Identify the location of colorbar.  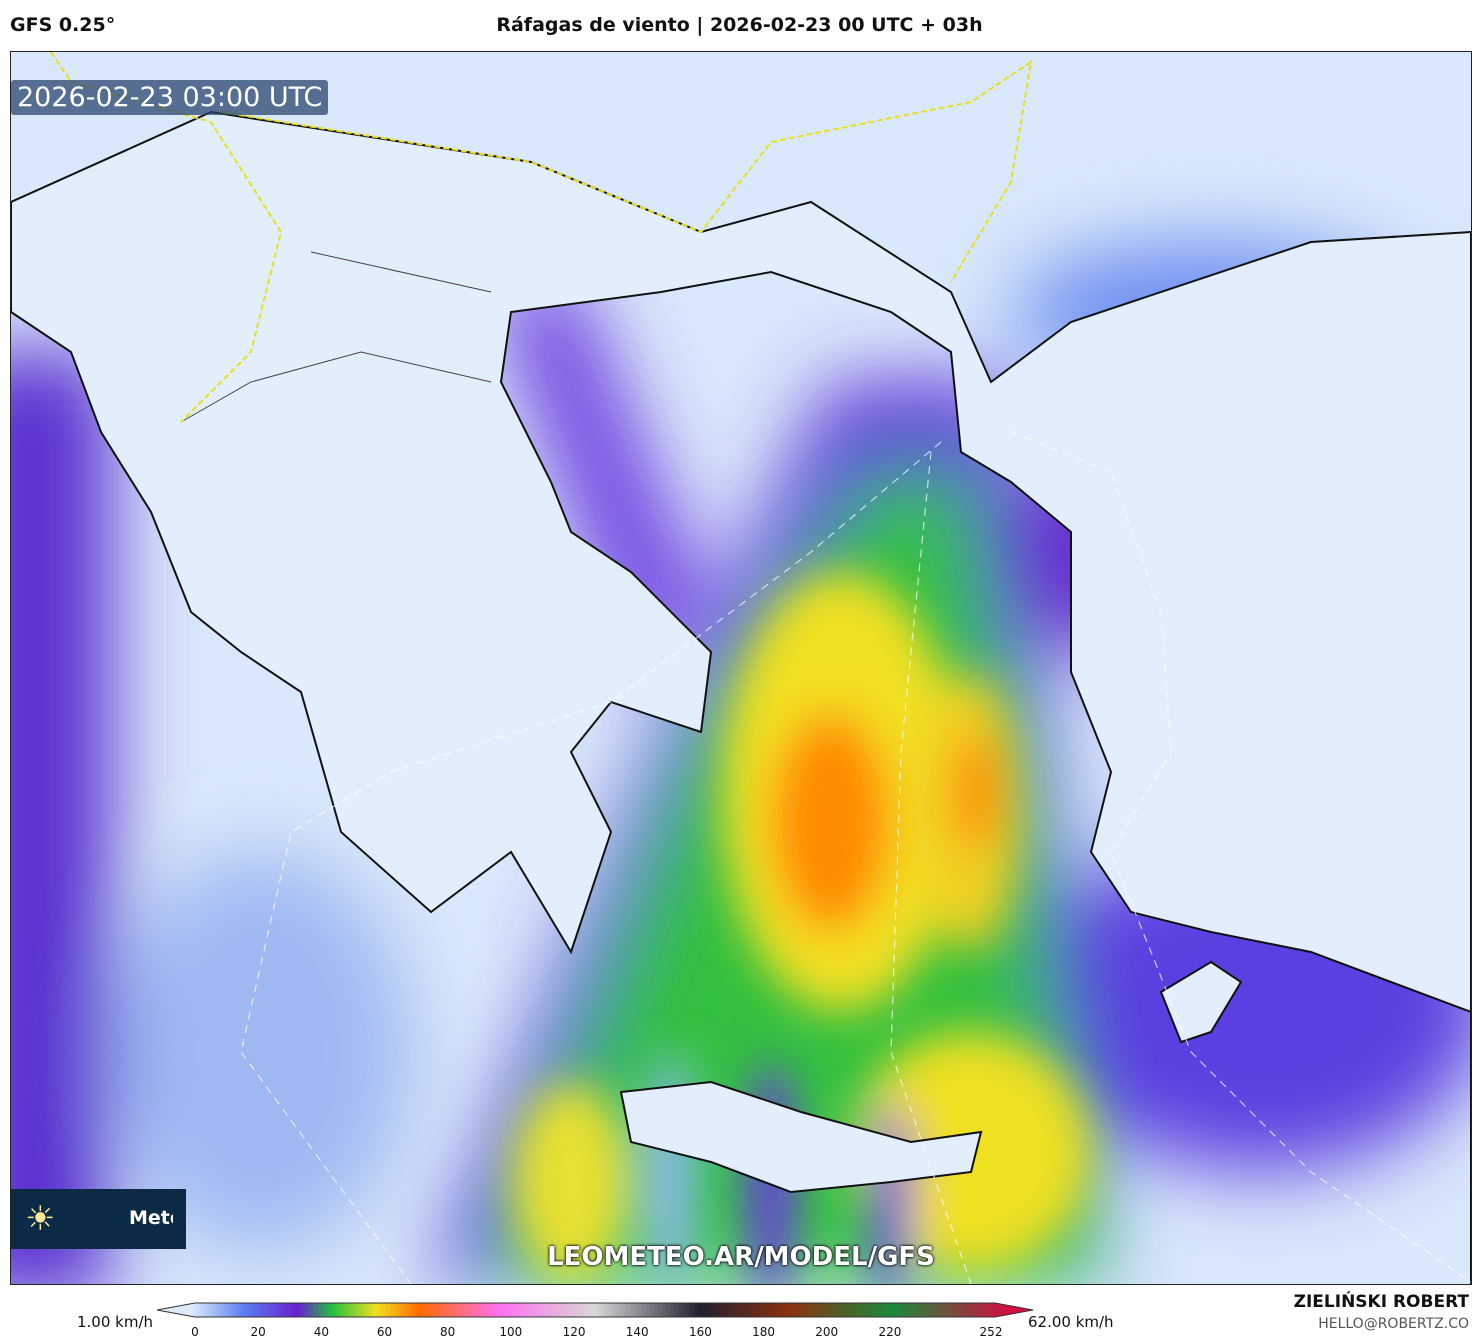
(595, 1310).